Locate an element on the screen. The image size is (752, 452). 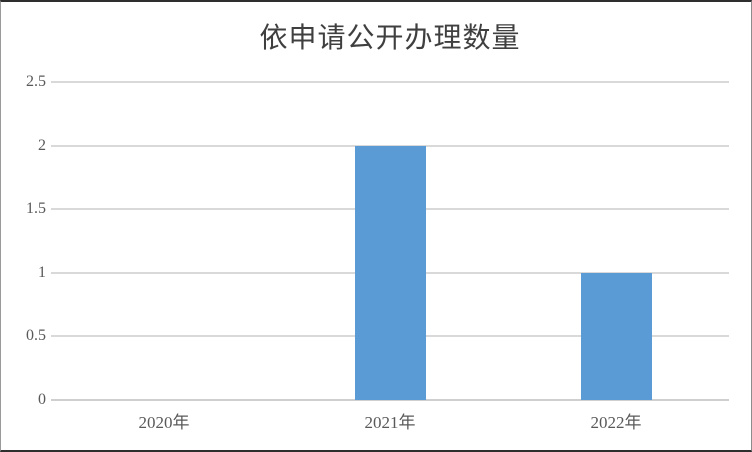
bar-2022年 is located at coordinates (616, 336).